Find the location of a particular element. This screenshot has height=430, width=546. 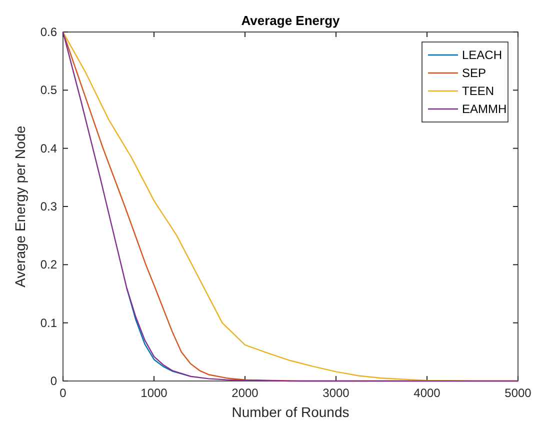

y-tick-label: 0.4 is located at coordinates (49, 148).